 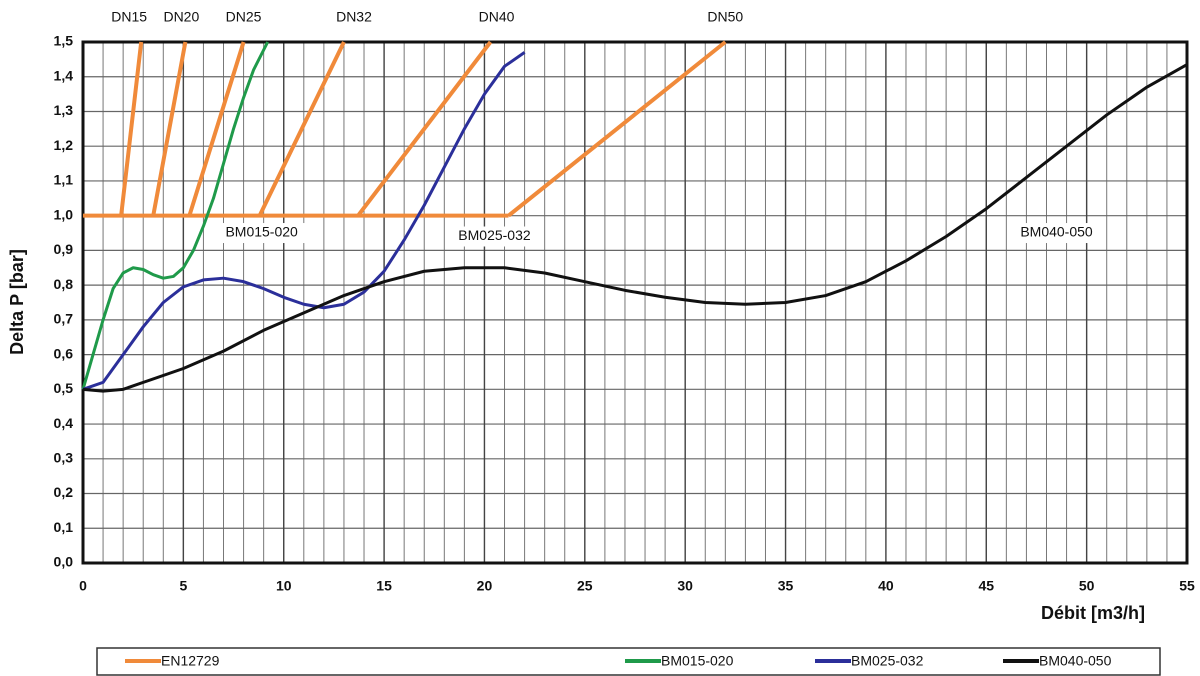 I want to click on y-tick-label: 1,5, so click(x=64, y=41).